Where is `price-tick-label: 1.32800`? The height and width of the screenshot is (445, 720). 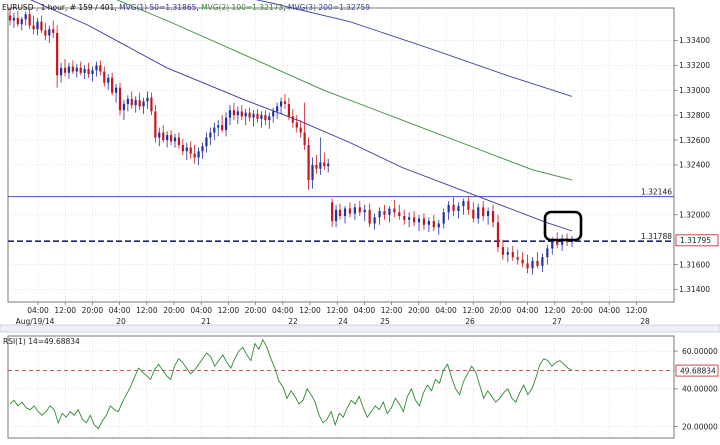
price-tick-label: 1.32800 is located at coordinates (694, 115).